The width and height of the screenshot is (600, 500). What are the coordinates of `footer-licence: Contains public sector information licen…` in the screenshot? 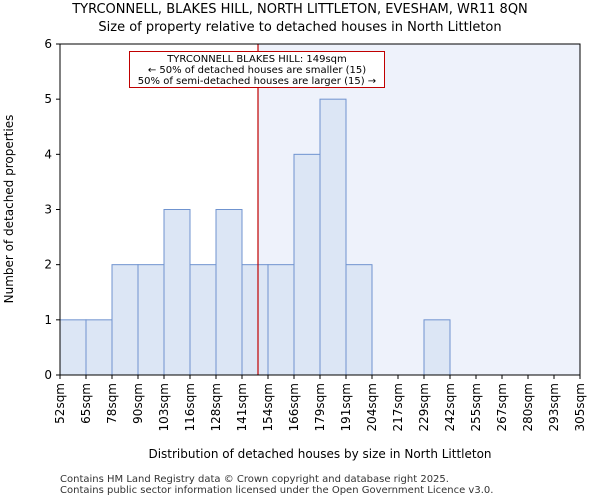 It's located at (277, 490).